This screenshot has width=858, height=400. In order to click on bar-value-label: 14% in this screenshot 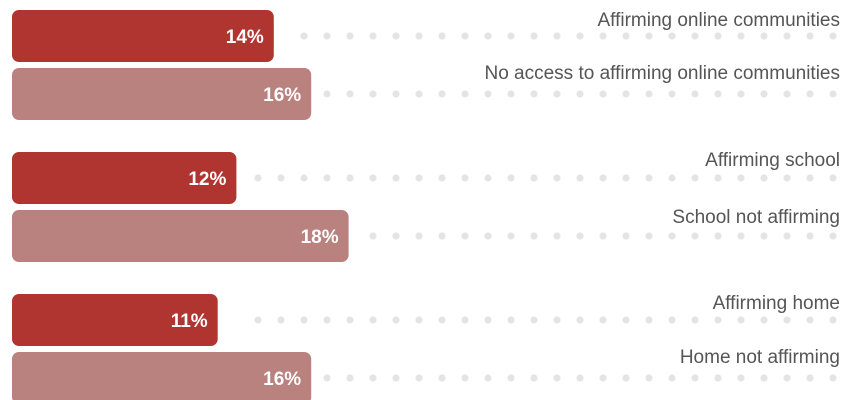, I will do `click(245, 37)`.